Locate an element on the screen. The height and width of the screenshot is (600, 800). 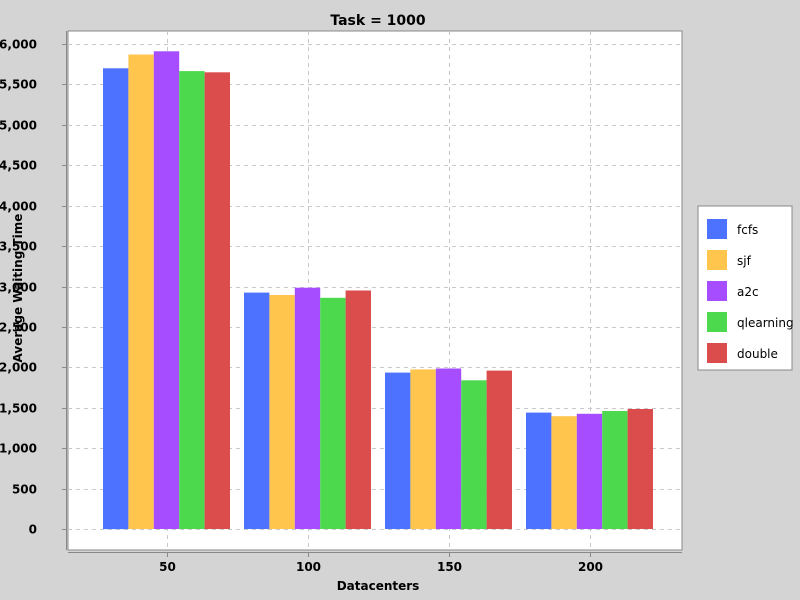
x-tick-label: 200 is located at coordinates (590, 567).